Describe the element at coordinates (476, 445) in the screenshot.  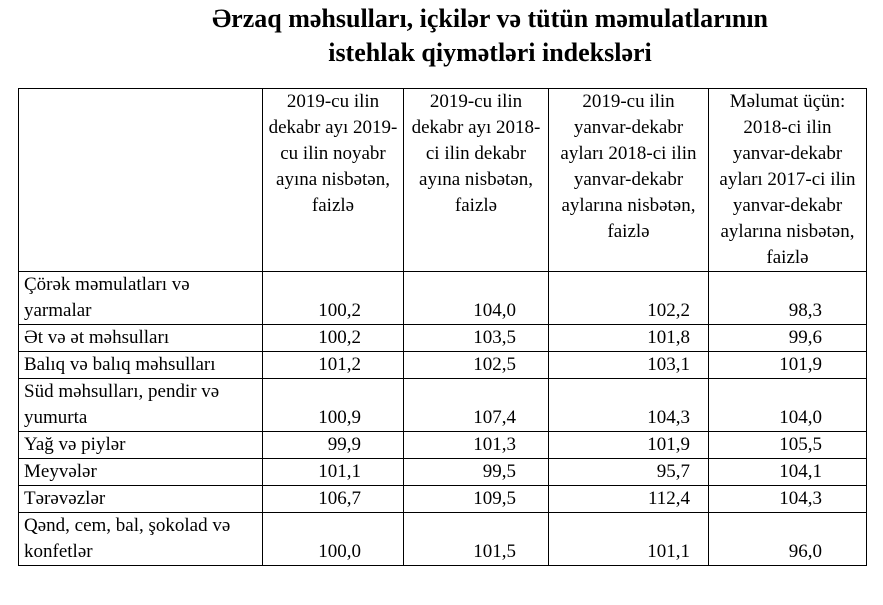
I see `index-value: 101,3` at that location.